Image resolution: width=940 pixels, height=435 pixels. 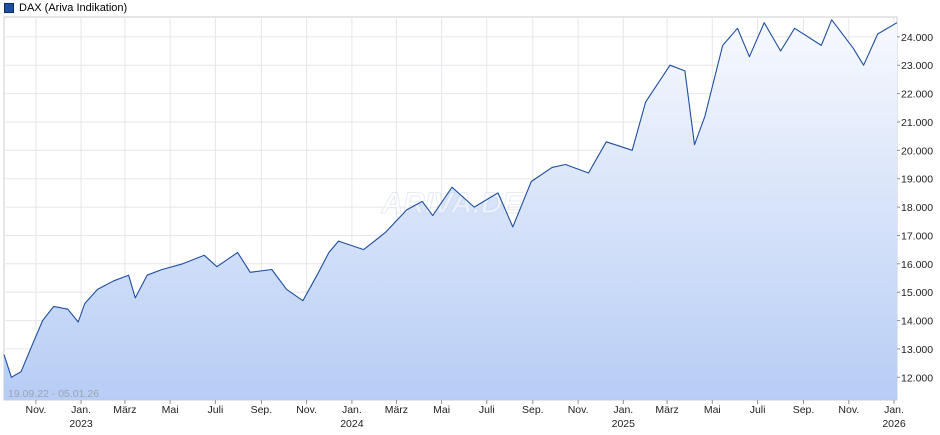 I want to click on y-tick-label: 19.000, so click(x=917, y=180).